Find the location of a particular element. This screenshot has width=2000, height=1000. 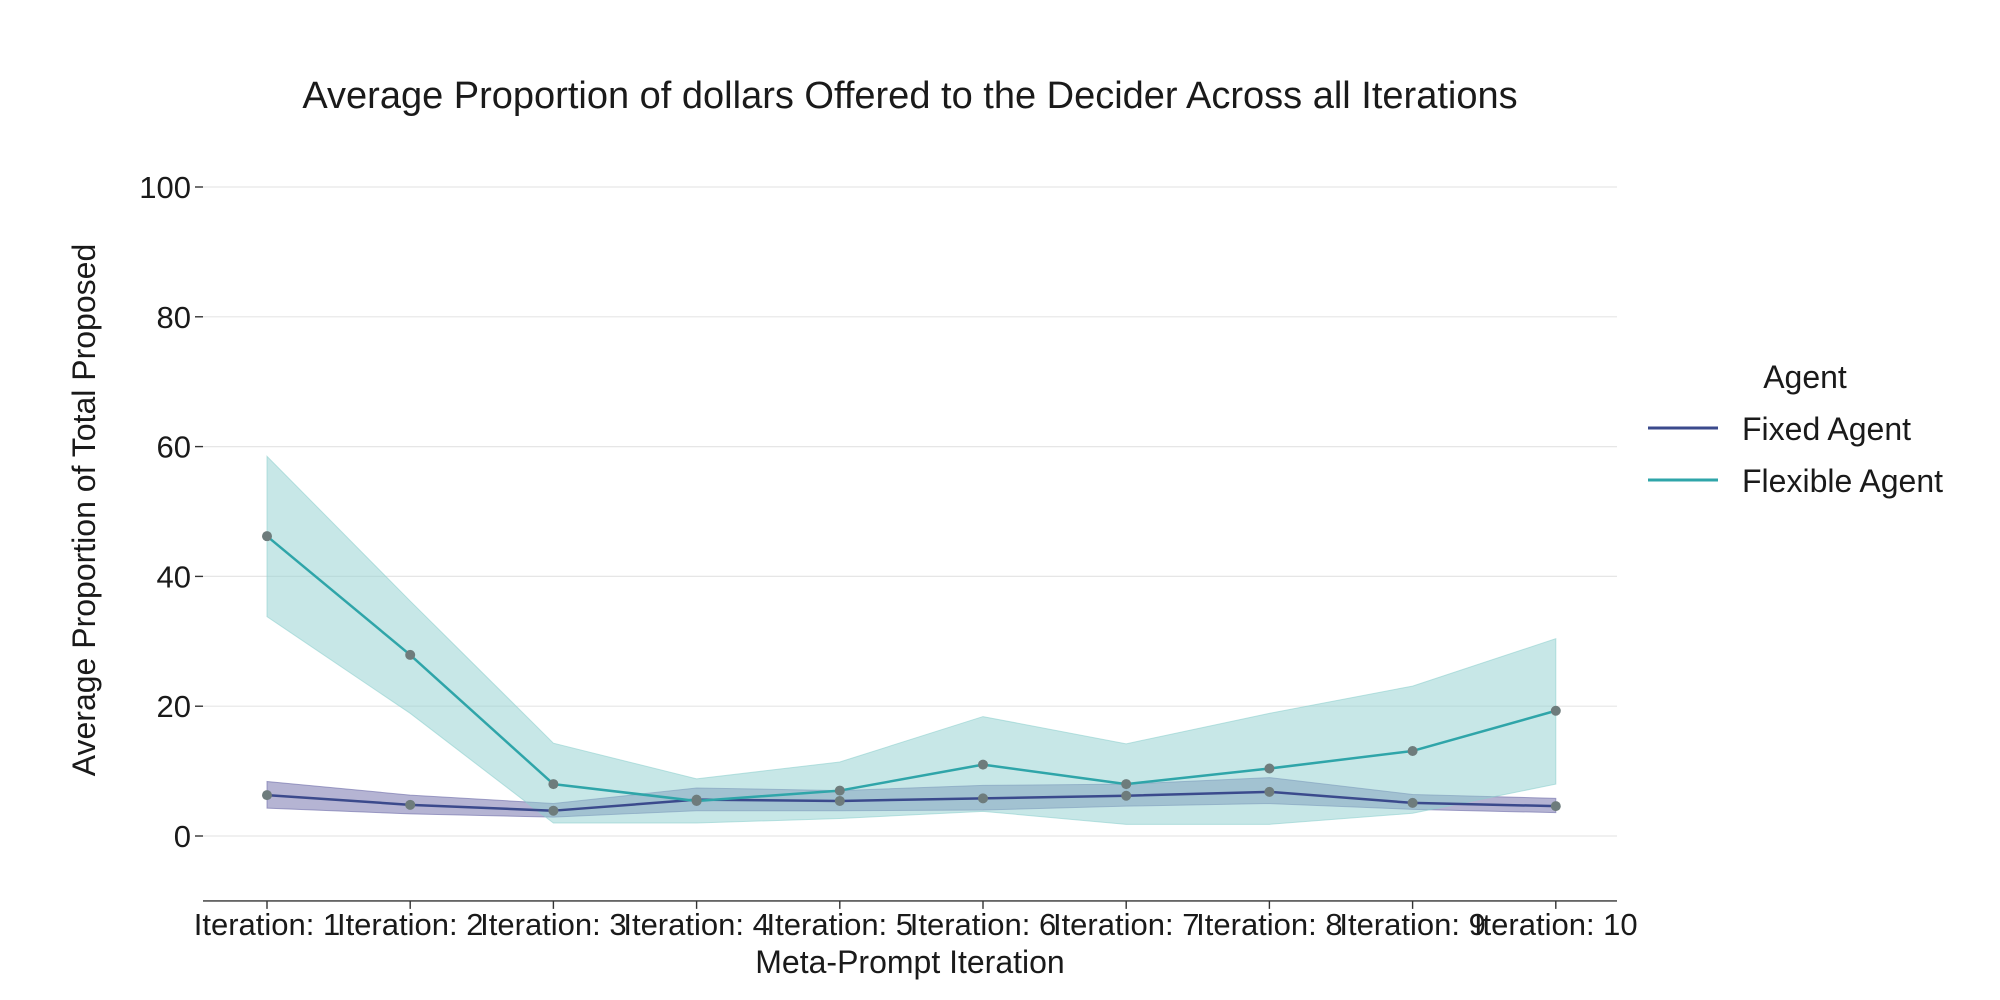

x-tick-label-6: Iteration: 6 is located at coordinates (983, 924).